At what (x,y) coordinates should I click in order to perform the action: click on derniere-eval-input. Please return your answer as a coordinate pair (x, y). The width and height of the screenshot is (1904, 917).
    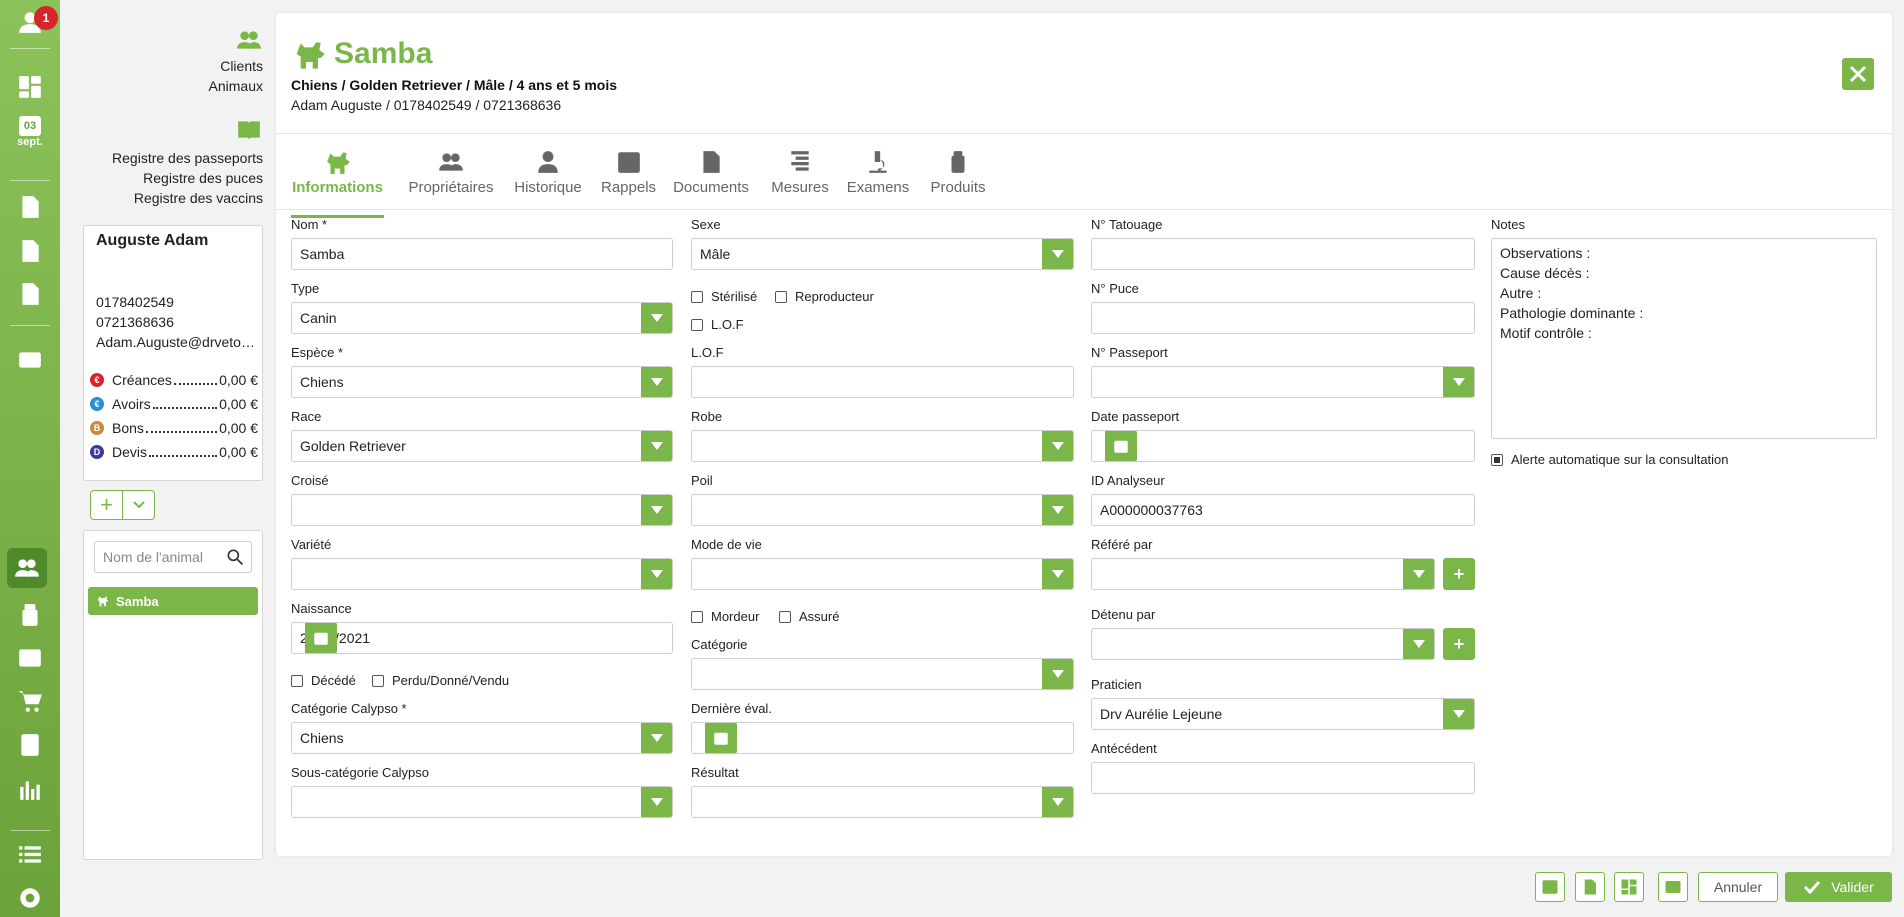
    Looking at the image, I should click on (882, 738).